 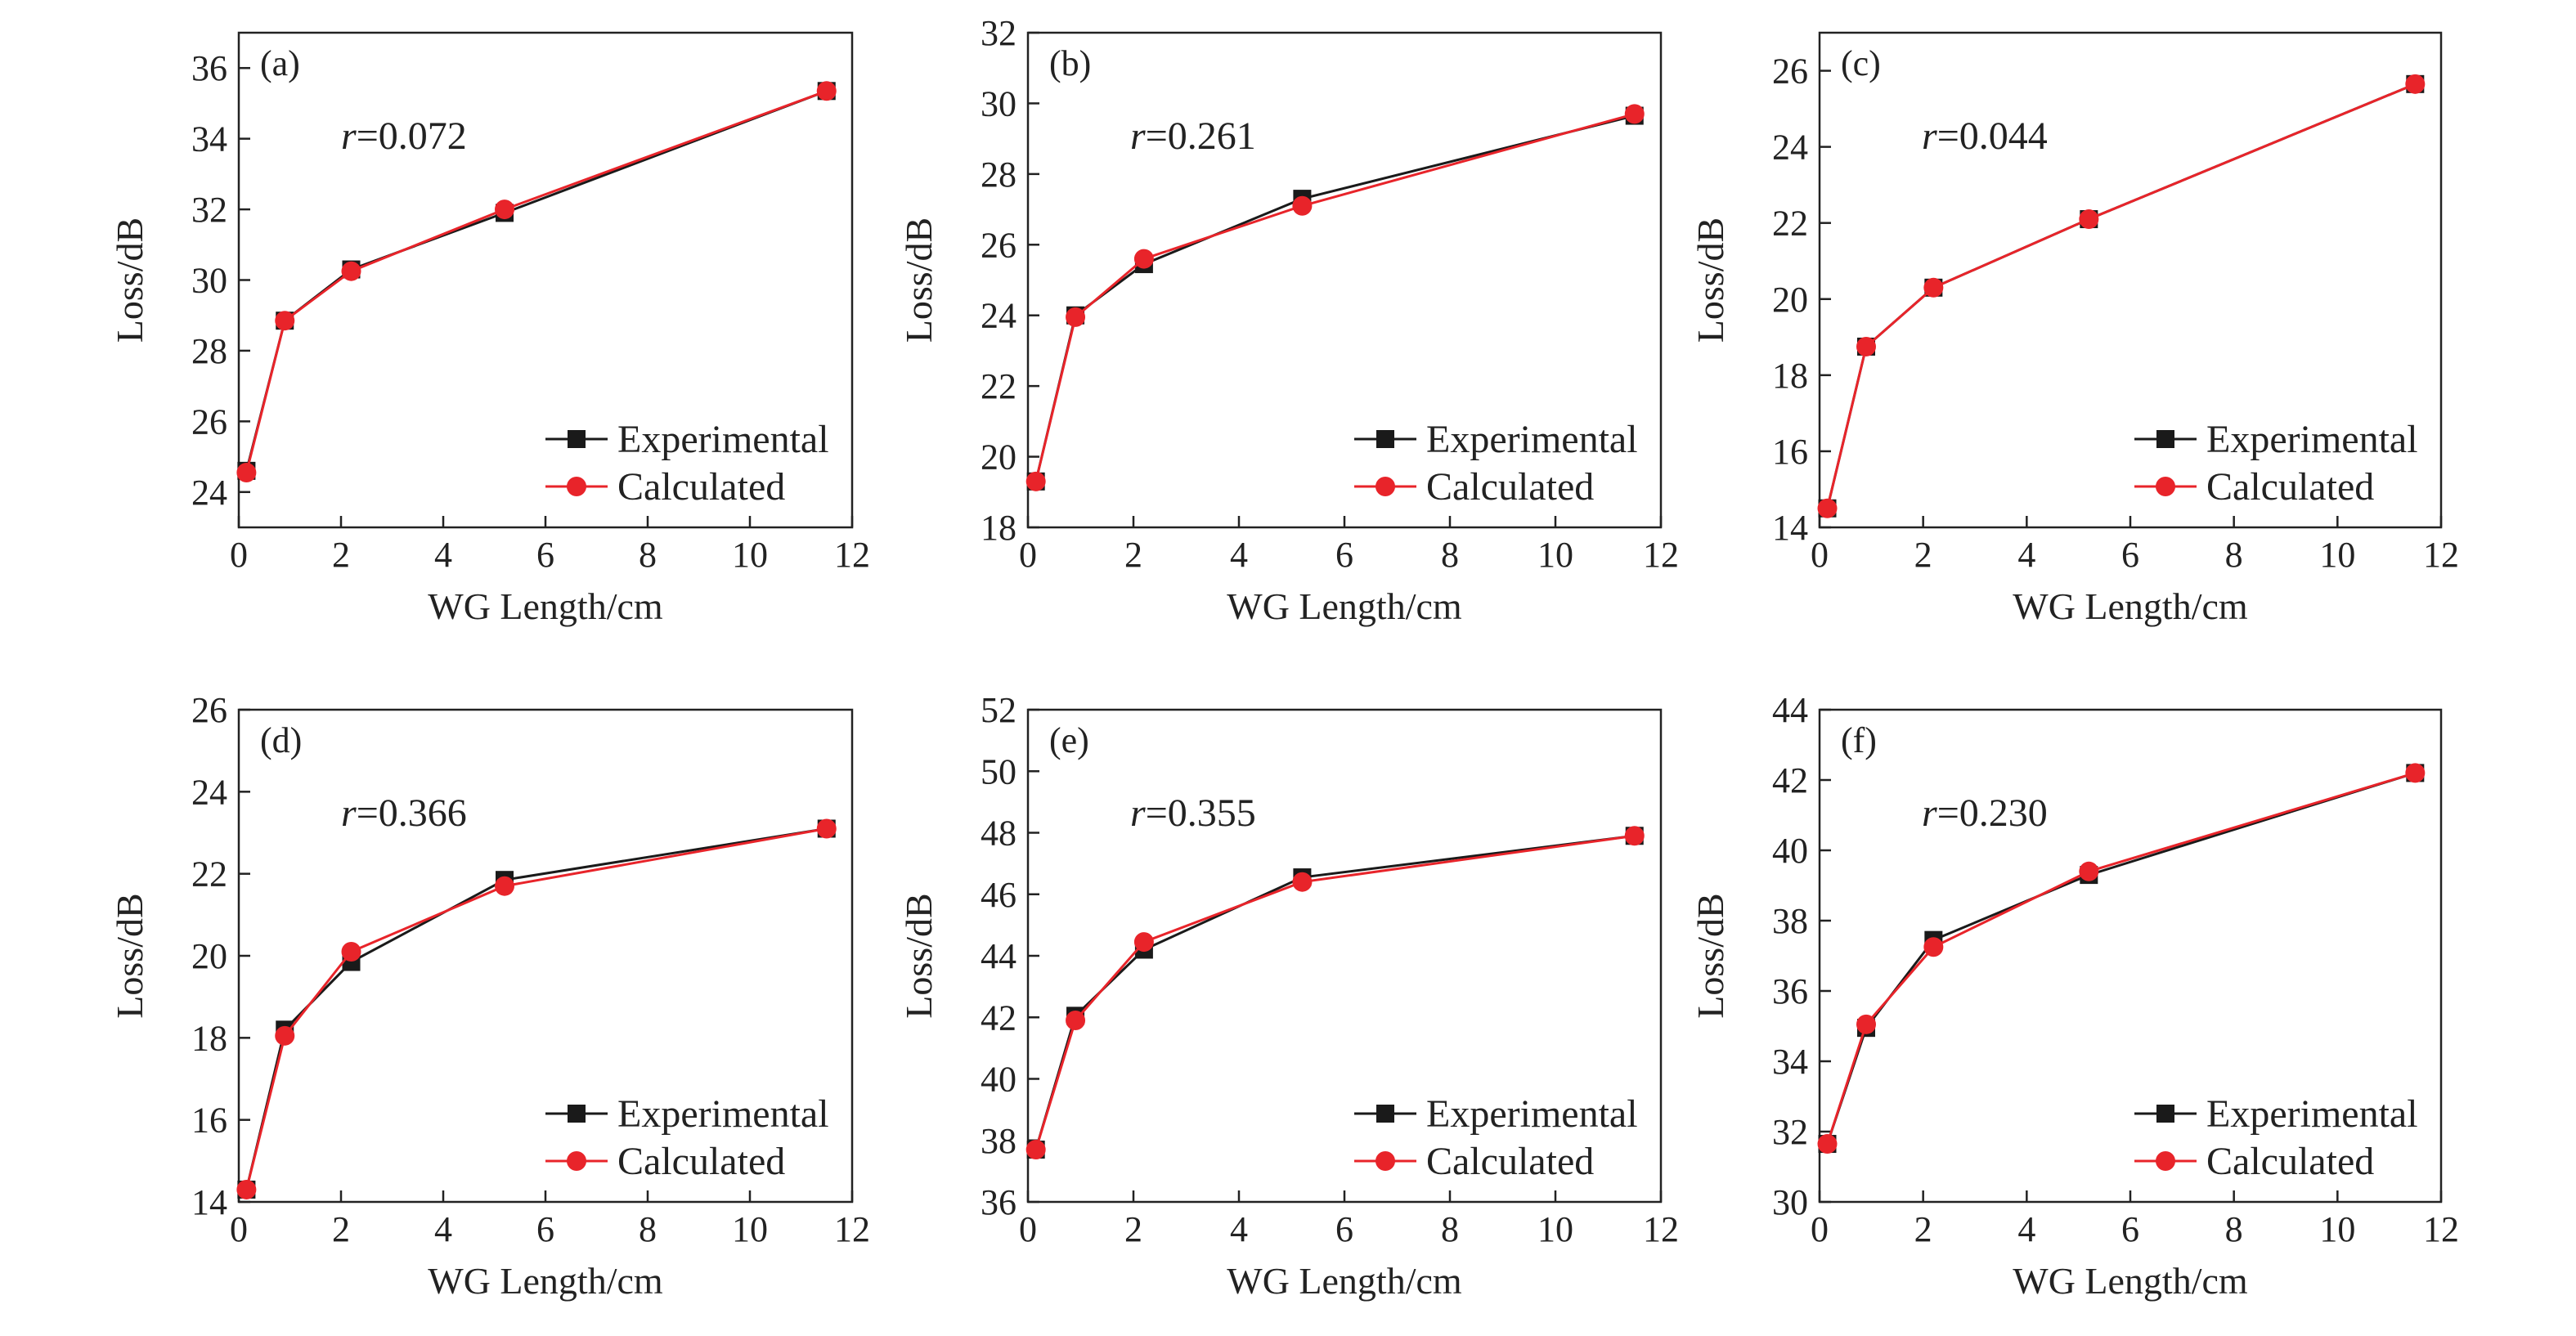 I want to click on y-tick-label: 50, so click(x=999, y=771).